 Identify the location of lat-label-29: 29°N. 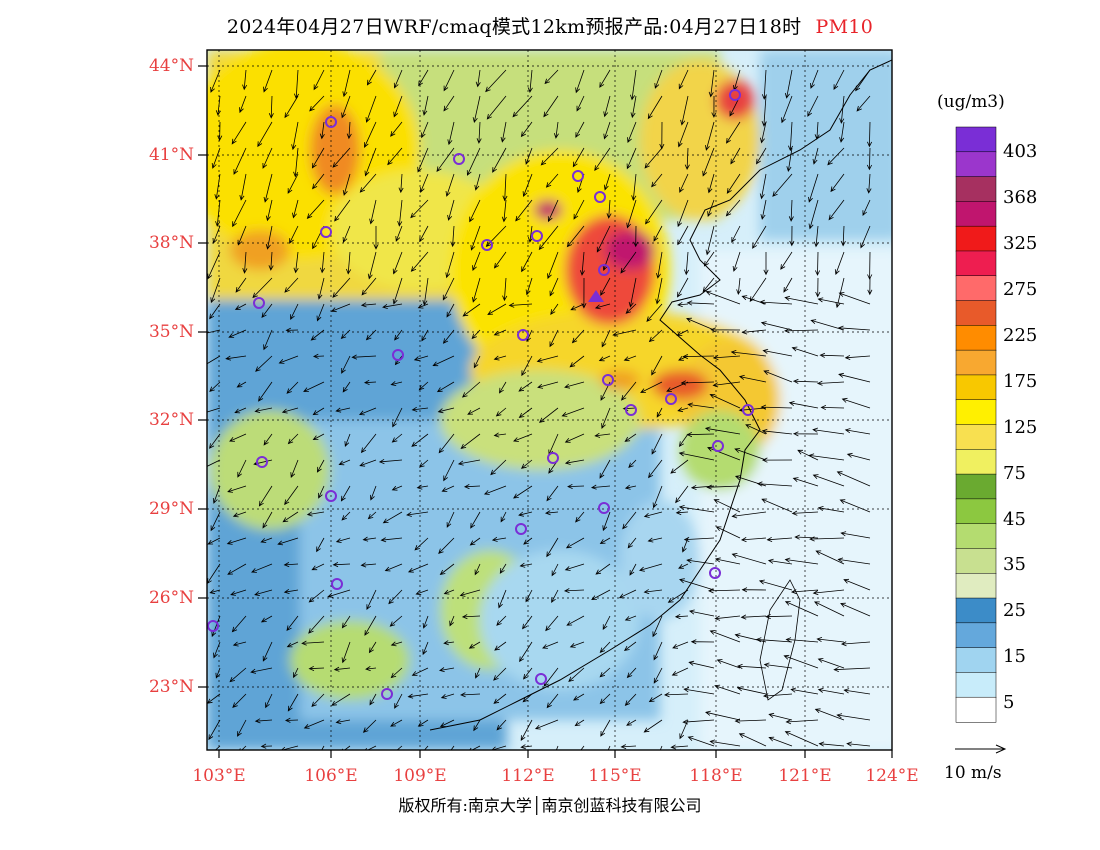
(171, 509).